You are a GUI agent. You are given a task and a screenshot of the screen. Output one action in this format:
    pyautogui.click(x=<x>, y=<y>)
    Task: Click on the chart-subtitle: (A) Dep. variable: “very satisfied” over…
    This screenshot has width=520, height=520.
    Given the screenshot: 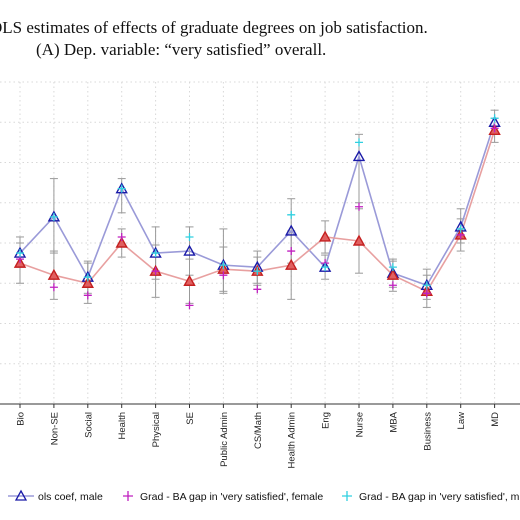 What is the action you would take?
    pyautogui.click(x=181, y=49)
    